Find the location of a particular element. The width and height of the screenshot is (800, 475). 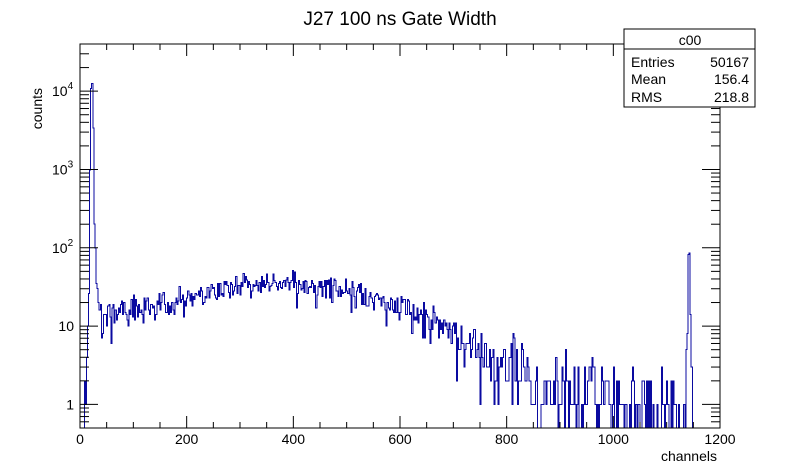

y-tick-label: 10³ is located at coordinates (63, 168).